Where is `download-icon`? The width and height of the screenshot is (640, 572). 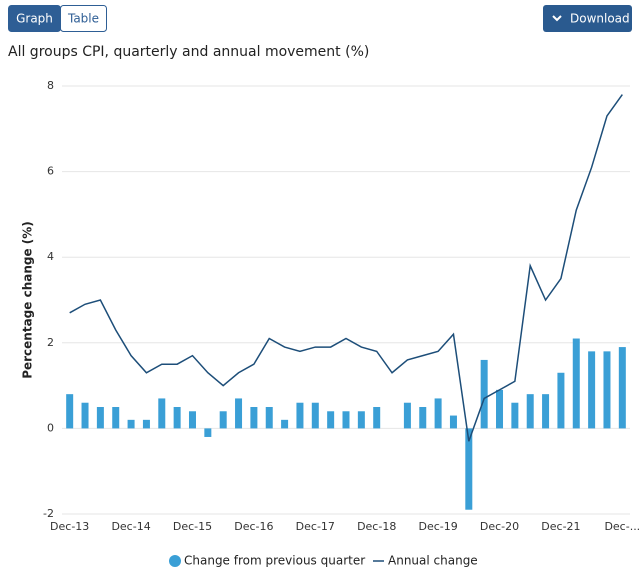
download-icon is located at coordinates (557, 18).